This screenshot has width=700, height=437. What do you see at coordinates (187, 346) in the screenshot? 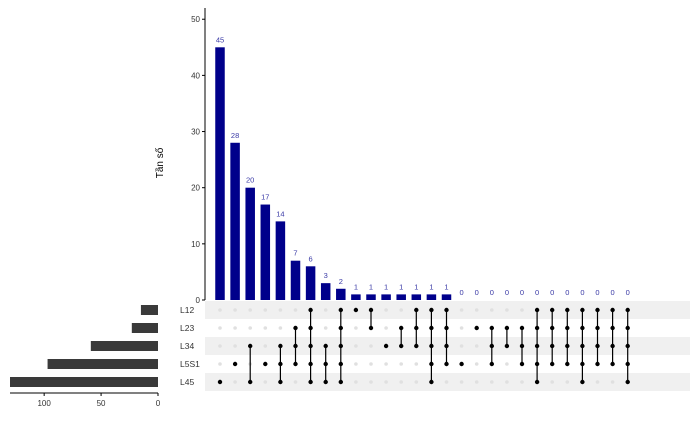
I see `set-label: L34` at bounding box center [187, 346].